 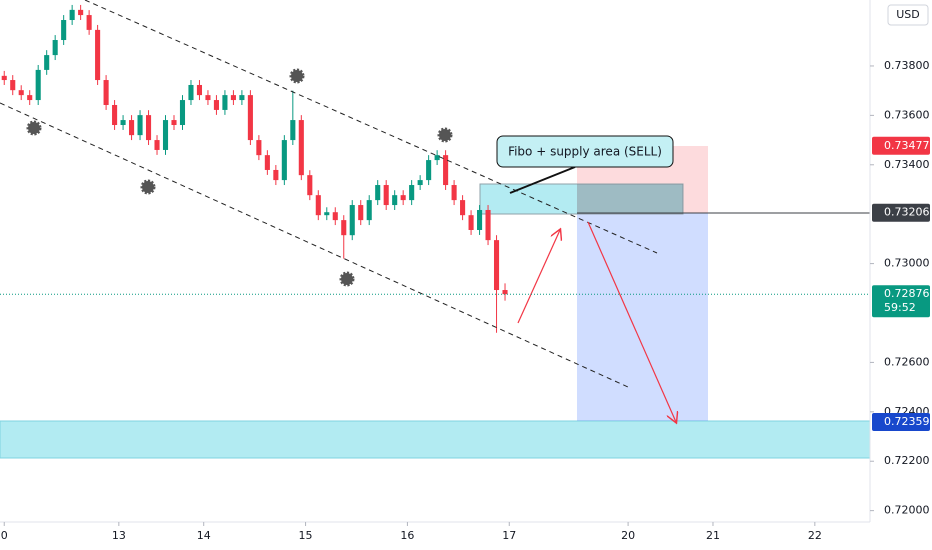 I want to click on time-axis, so click(x=435, y=536).